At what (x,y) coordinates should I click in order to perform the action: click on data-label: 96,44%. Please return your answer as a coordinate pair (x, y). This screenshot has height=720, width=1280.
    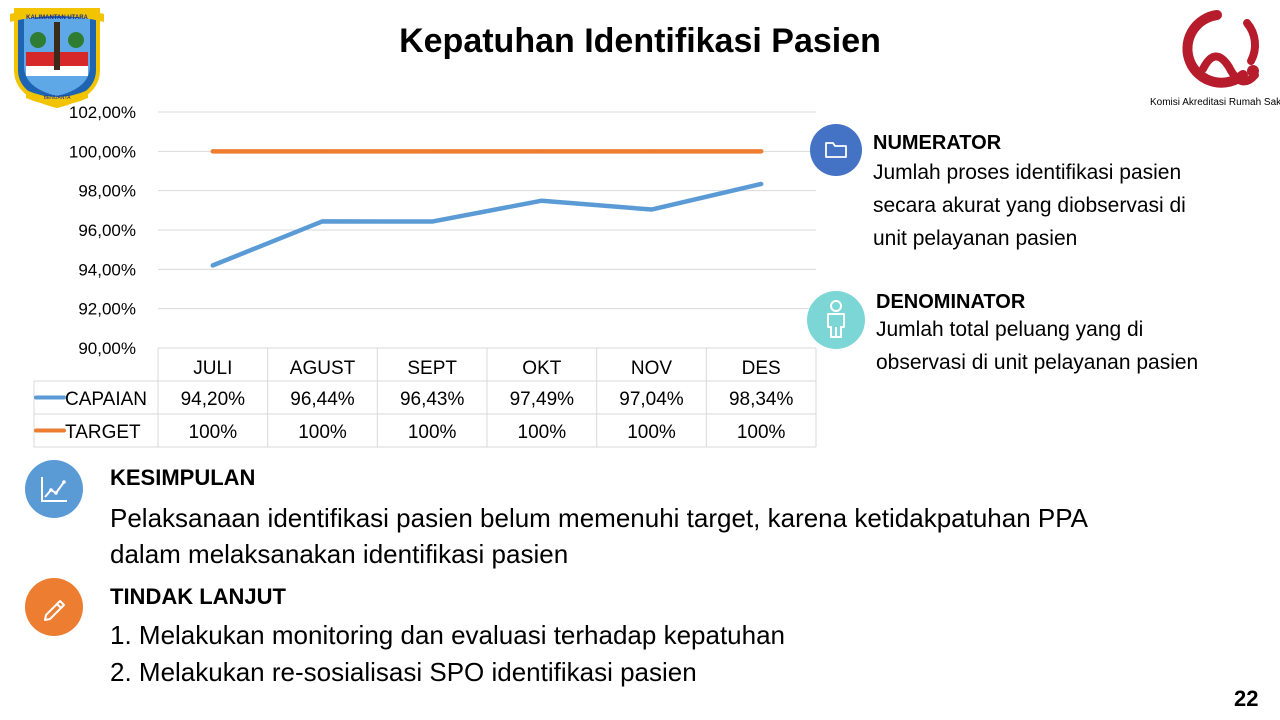
    Looking at the image, I should click on (322, 399).